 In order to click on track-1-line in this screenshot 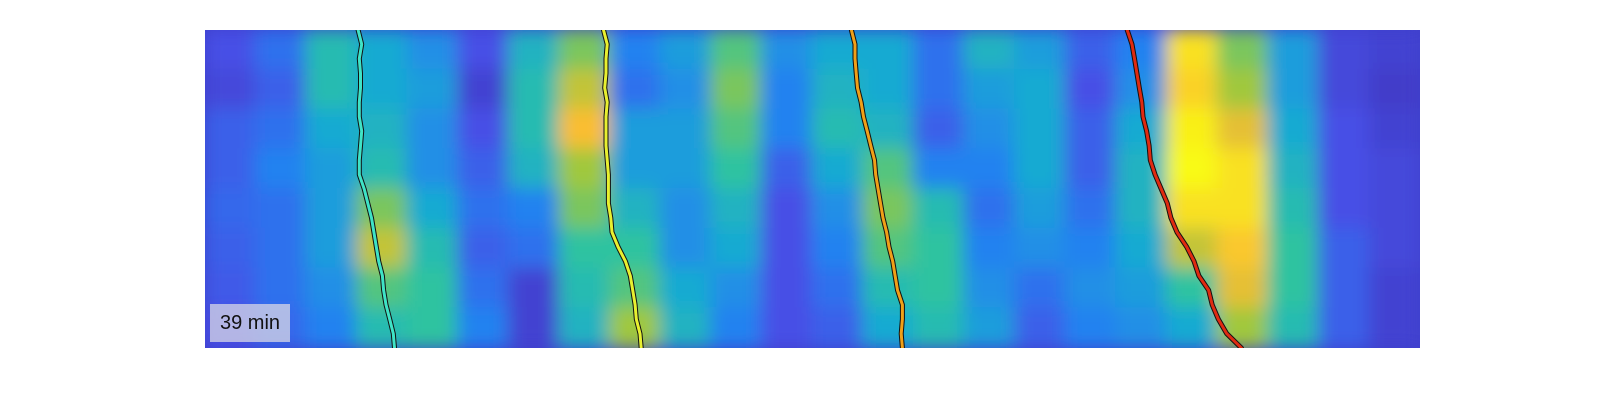, I will do `click(376, 189)`.